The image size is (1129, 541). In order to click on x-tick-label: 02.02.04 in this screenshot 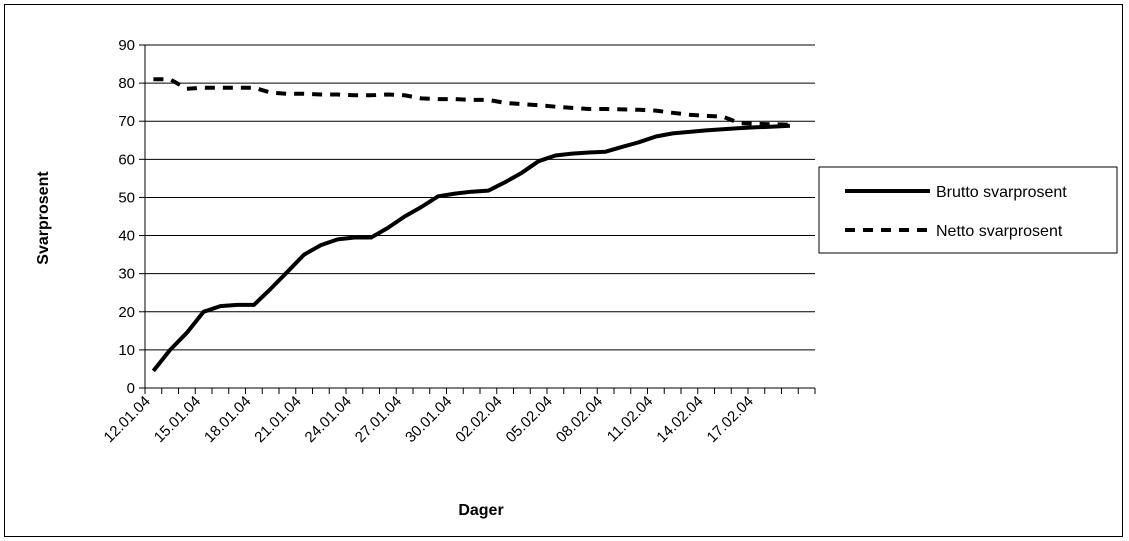, I will do `click(478, 419)`.